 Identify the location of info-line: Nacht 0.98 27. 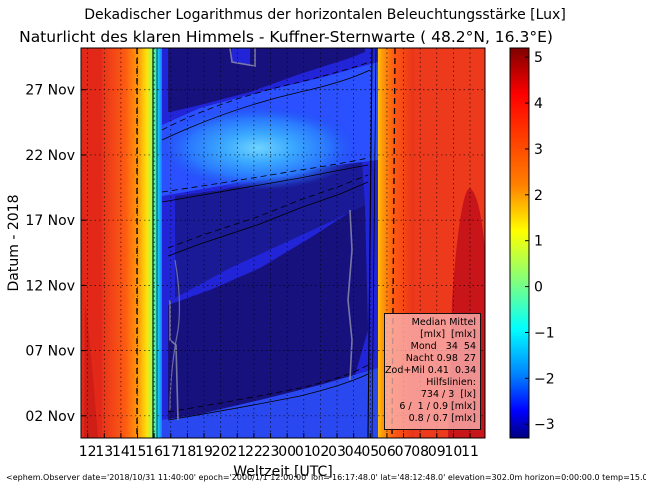
(440, 358).